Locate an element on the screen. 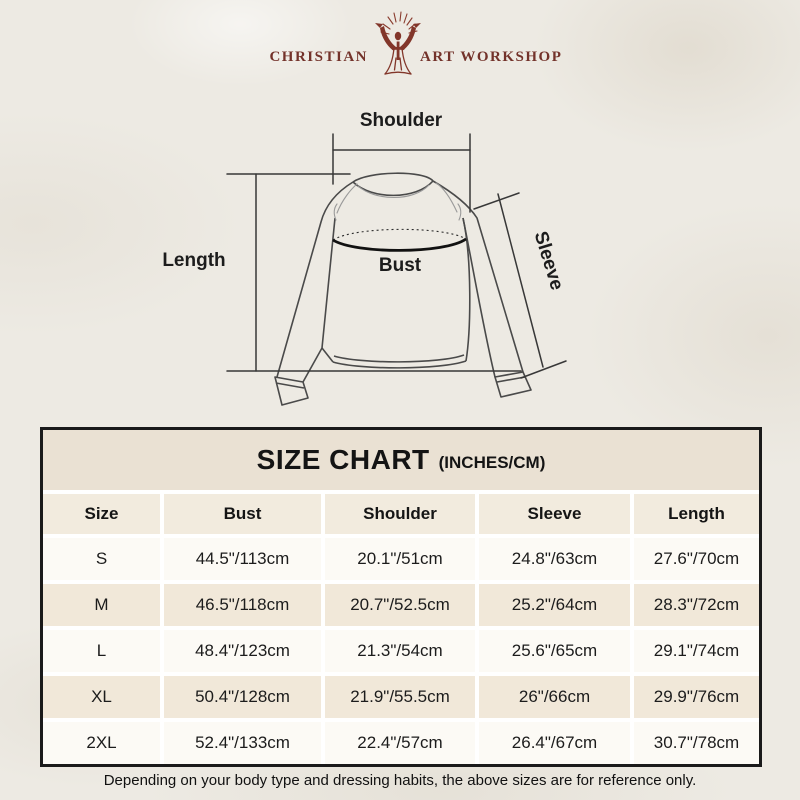 The image size is (800, 800). size-cell: 2XL is located at coordinates (101, 743).